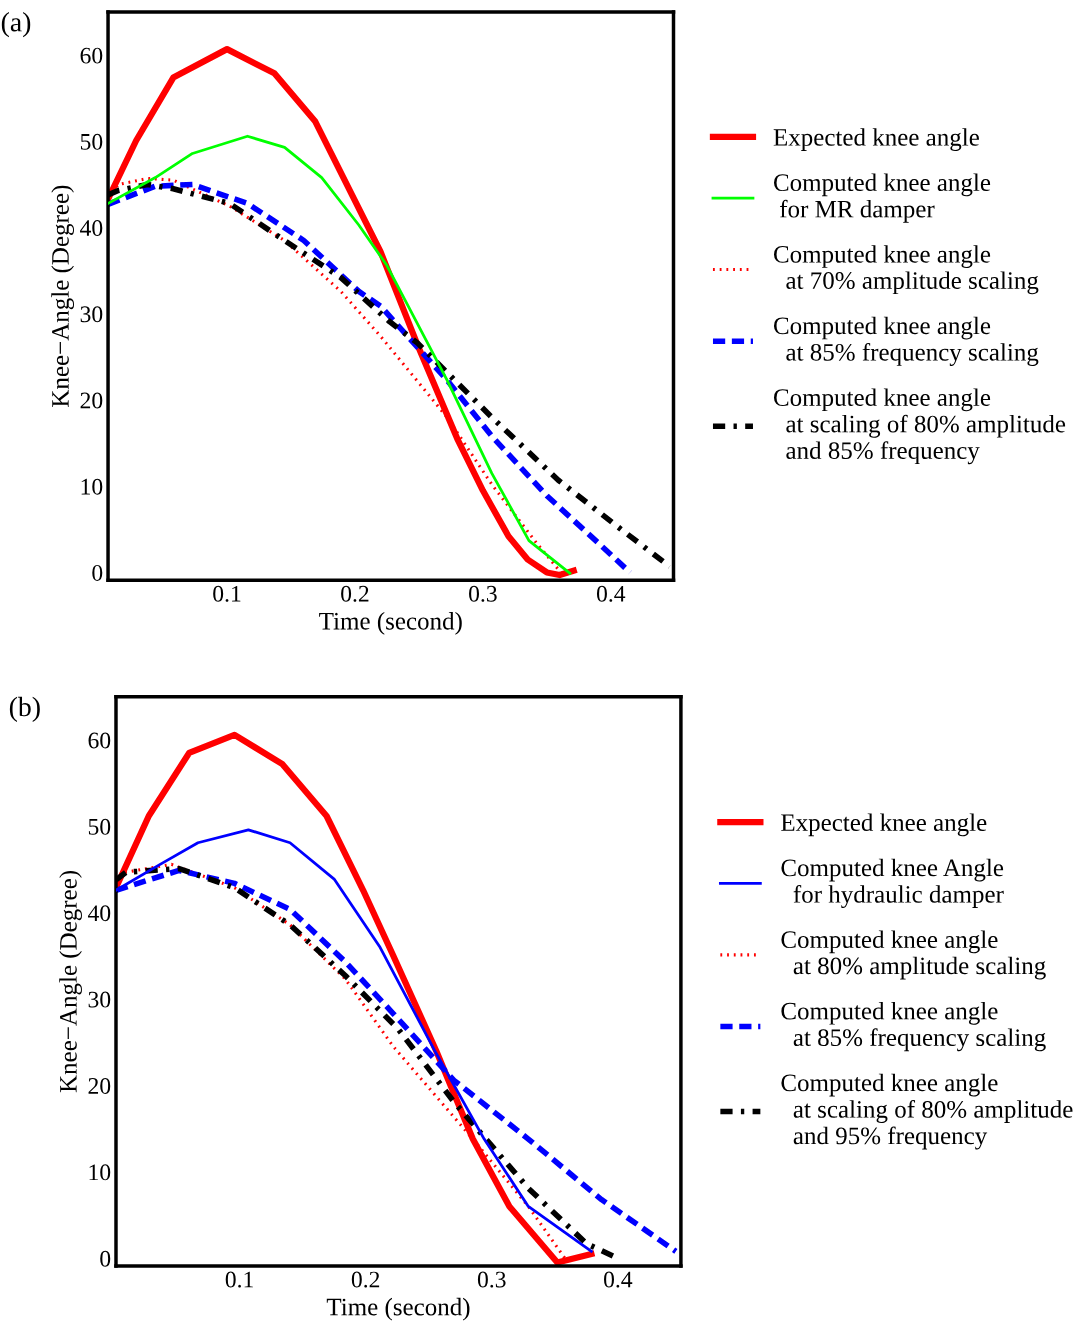 The height and width of the screenshot is (1340, 1074). I want to click on legend-label: Computed knee angle for MR damper, so click(882, 198).